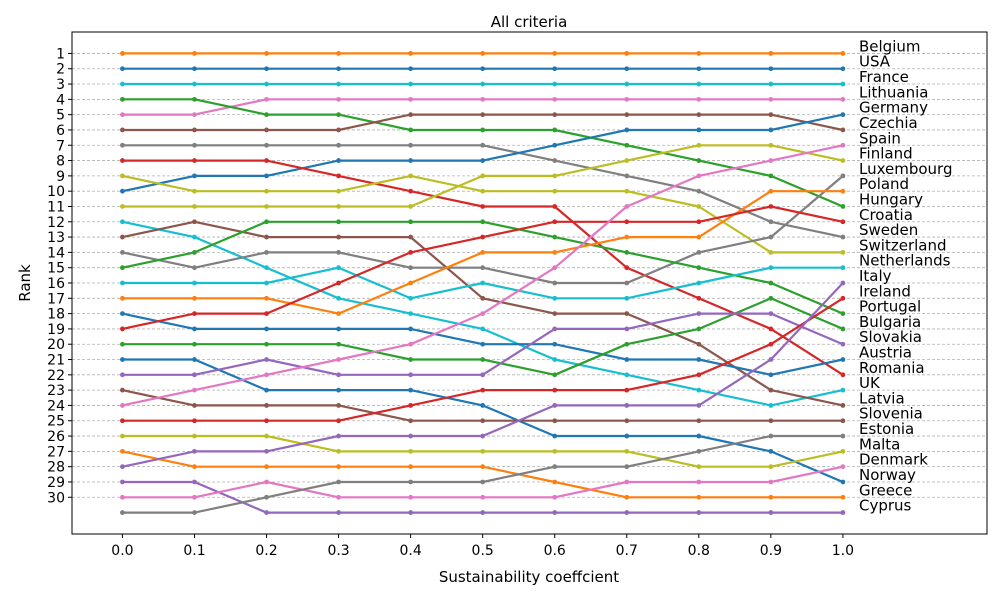  What do you see at coordinates (56, 422) in the screenshot?
I see `y-tick-label: 25` at bounding box center [56, 422].